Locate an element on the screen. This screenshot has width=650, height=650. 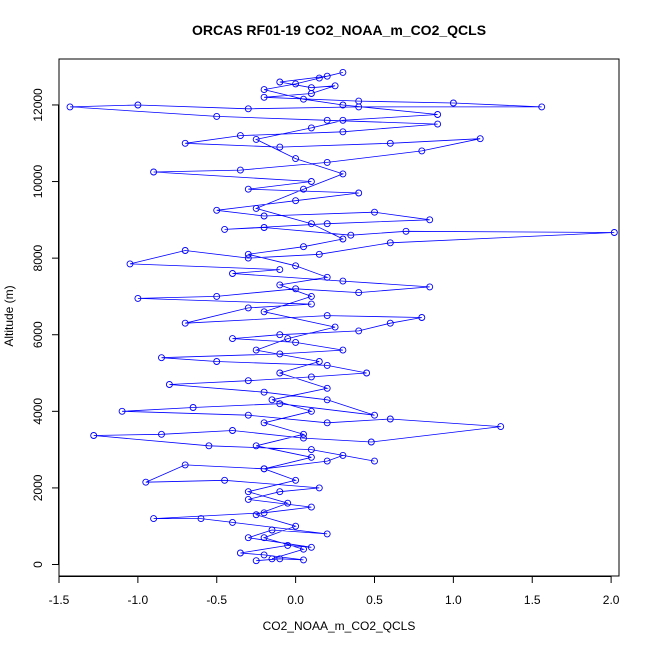
y-axis-label: Altitude (m) is located at coordinates (9, 315).